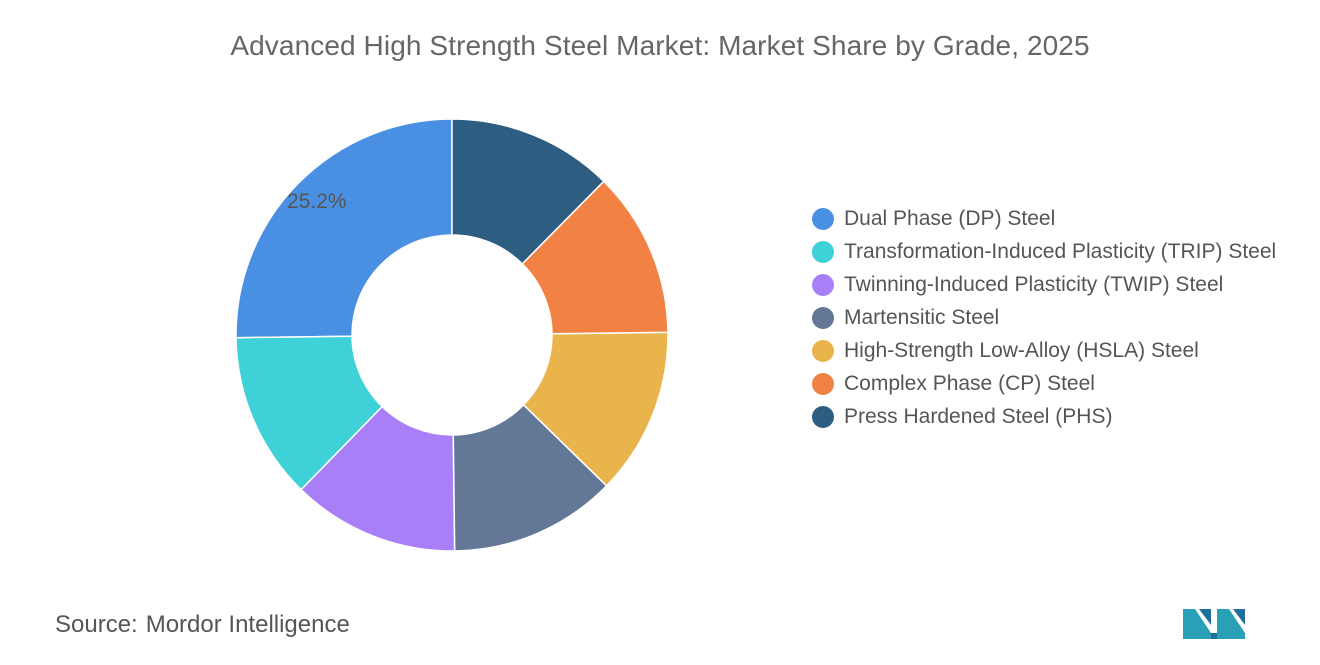 Image resolution: width=1320 pixels, height=665 pixels. I want to click on legend-item: Martensitic Steel, so click(1047, 318).